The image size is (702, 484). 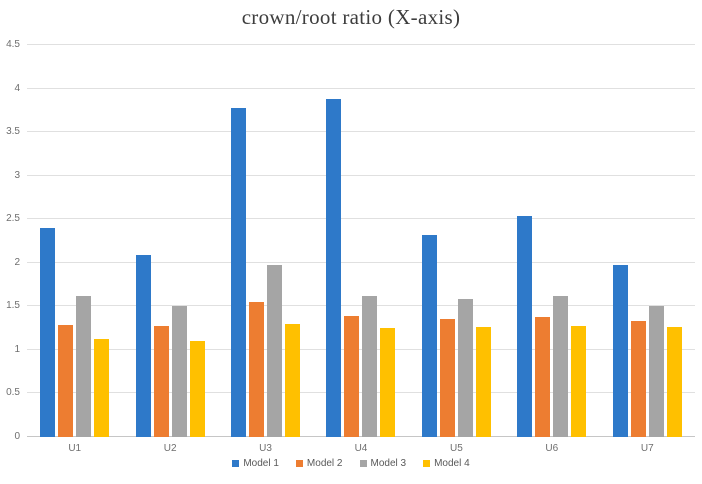 I want to click on x-tick-label: U1, so click(x=75, y=448).